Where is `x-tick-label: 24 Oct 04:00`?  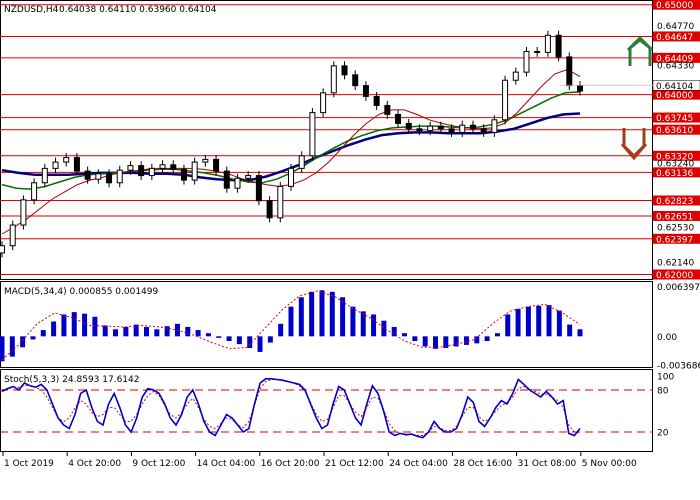 x-tick-label: 24 Oct 04:00 is located at coordinates (418, 464).